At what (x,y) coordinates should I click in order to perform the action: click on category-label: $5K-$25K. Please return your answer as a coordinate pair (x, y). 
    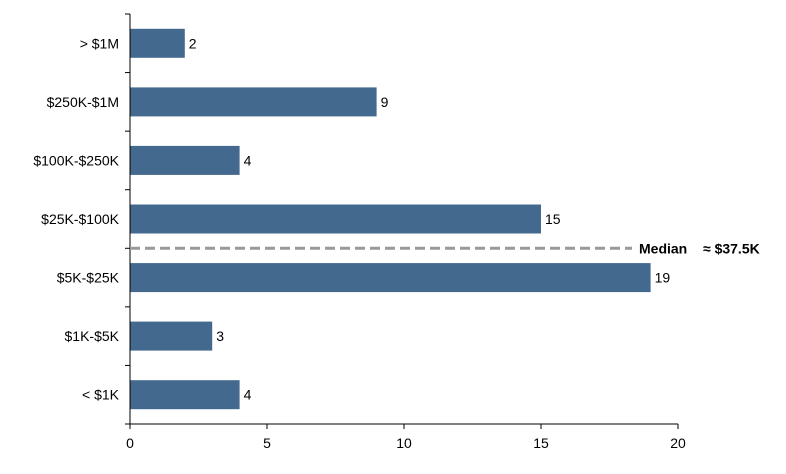
    Looking at the image, I should click on (88, 278).